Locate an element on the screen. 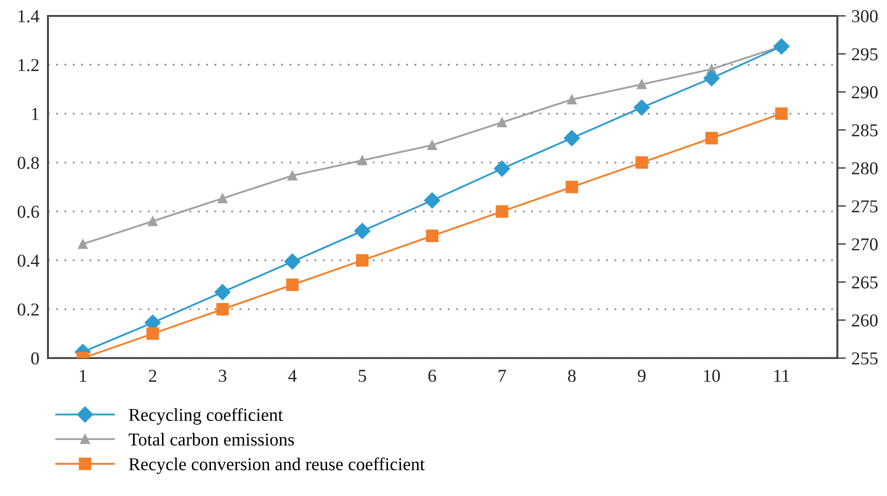 The height and width of the screenshot is (496, 887). x-tick-label: 5 is located at coordinates (362, 376).